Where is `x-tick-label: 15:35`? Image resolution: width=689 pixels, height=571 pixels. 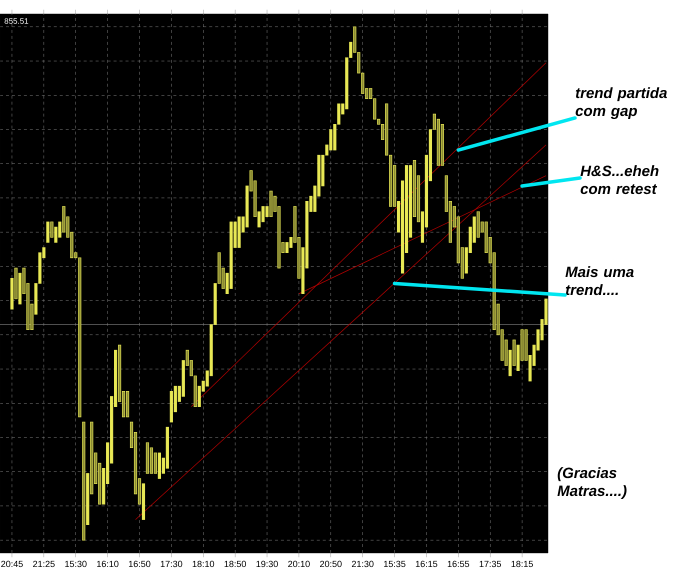
x-tick-label: 15:35 is located at coordinates (395, 564).